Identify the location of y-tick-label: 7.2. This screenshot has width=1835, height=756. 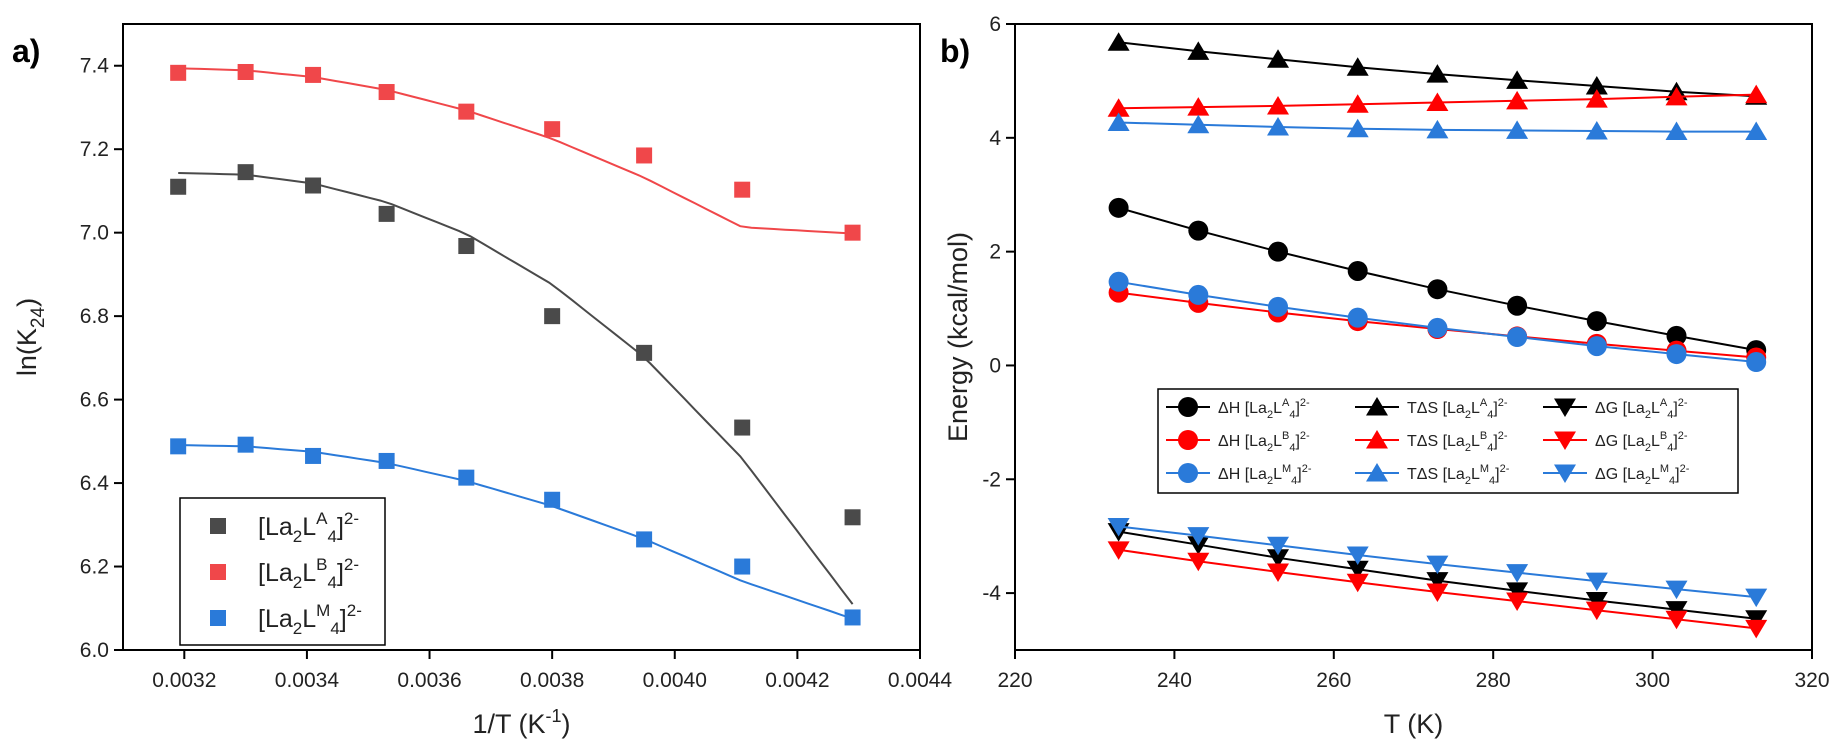
(94, 149).